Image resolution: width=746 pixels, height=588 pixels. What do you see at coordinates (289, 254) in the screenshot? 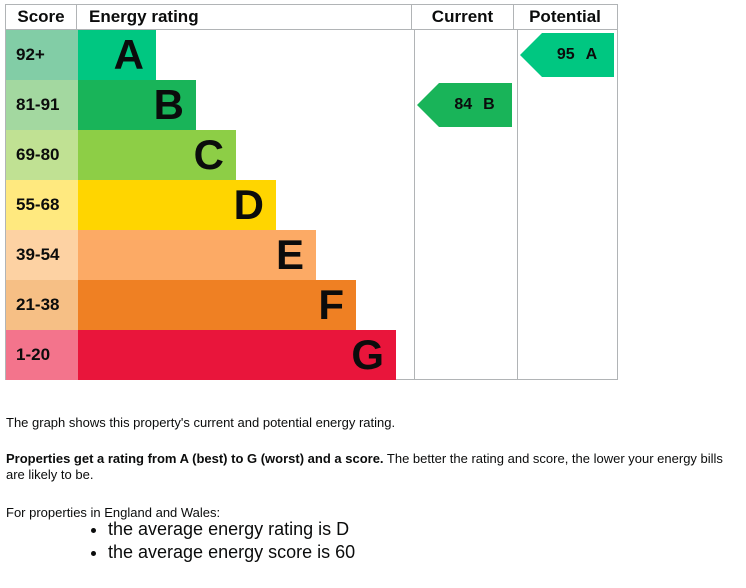
I see `band-letter: E` at bounding box center [289, 254].